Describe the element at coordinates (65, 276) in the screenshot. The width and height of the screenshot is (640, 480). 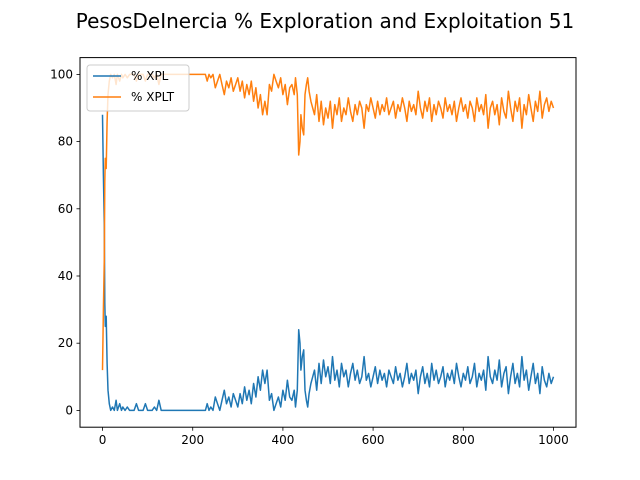
I see `y-tick-label: 40` at that location.